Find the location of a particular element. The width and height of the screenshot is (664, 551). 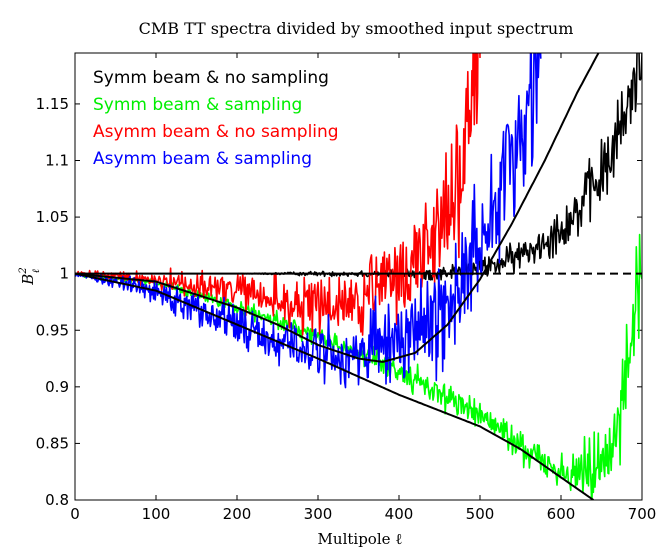

legend-asymm-no-sampling: Asymm beam & no sampling is located at coordinates (216, 132).